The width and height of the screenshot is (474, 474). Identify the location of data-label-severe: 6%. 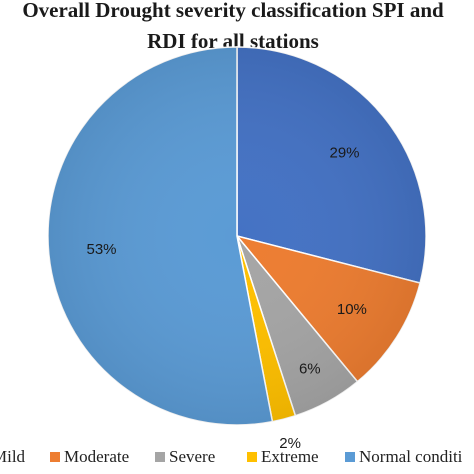
(310, 369).